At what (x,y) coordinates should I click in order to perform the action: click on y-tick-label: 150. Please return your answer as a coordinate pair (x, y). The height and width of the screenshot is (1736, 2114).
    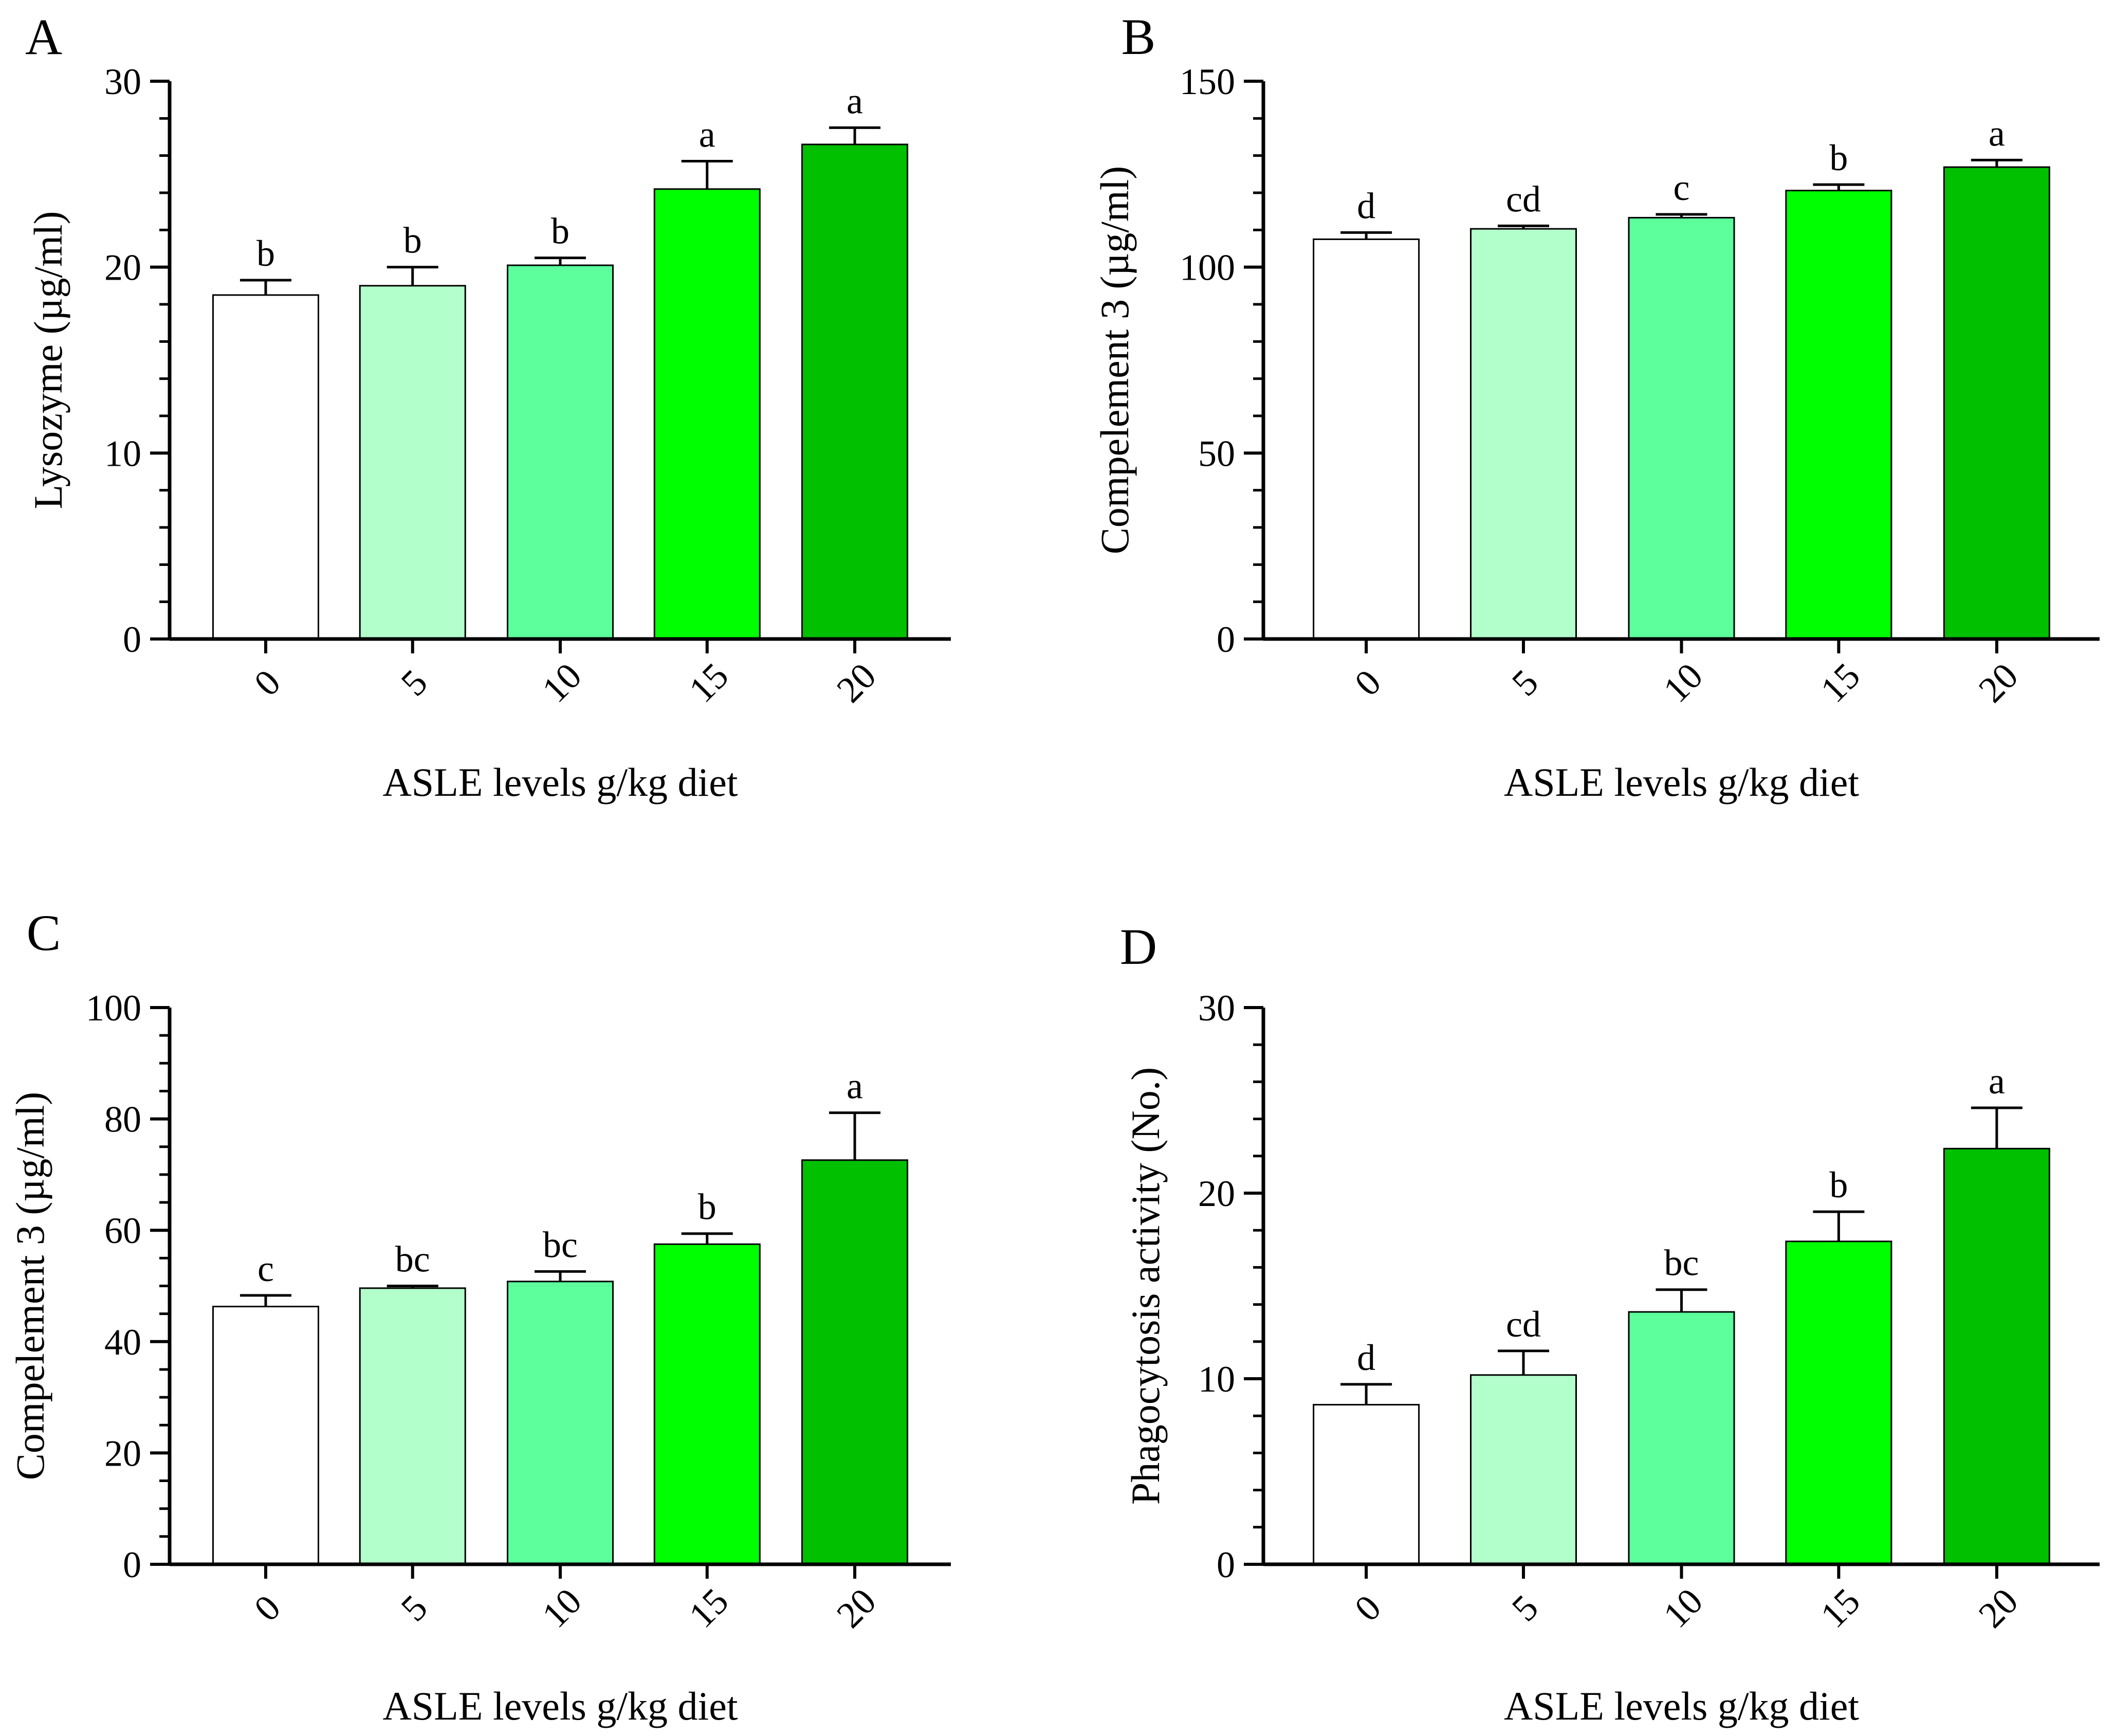
    Looking at the image, I should click on (1207, 81).